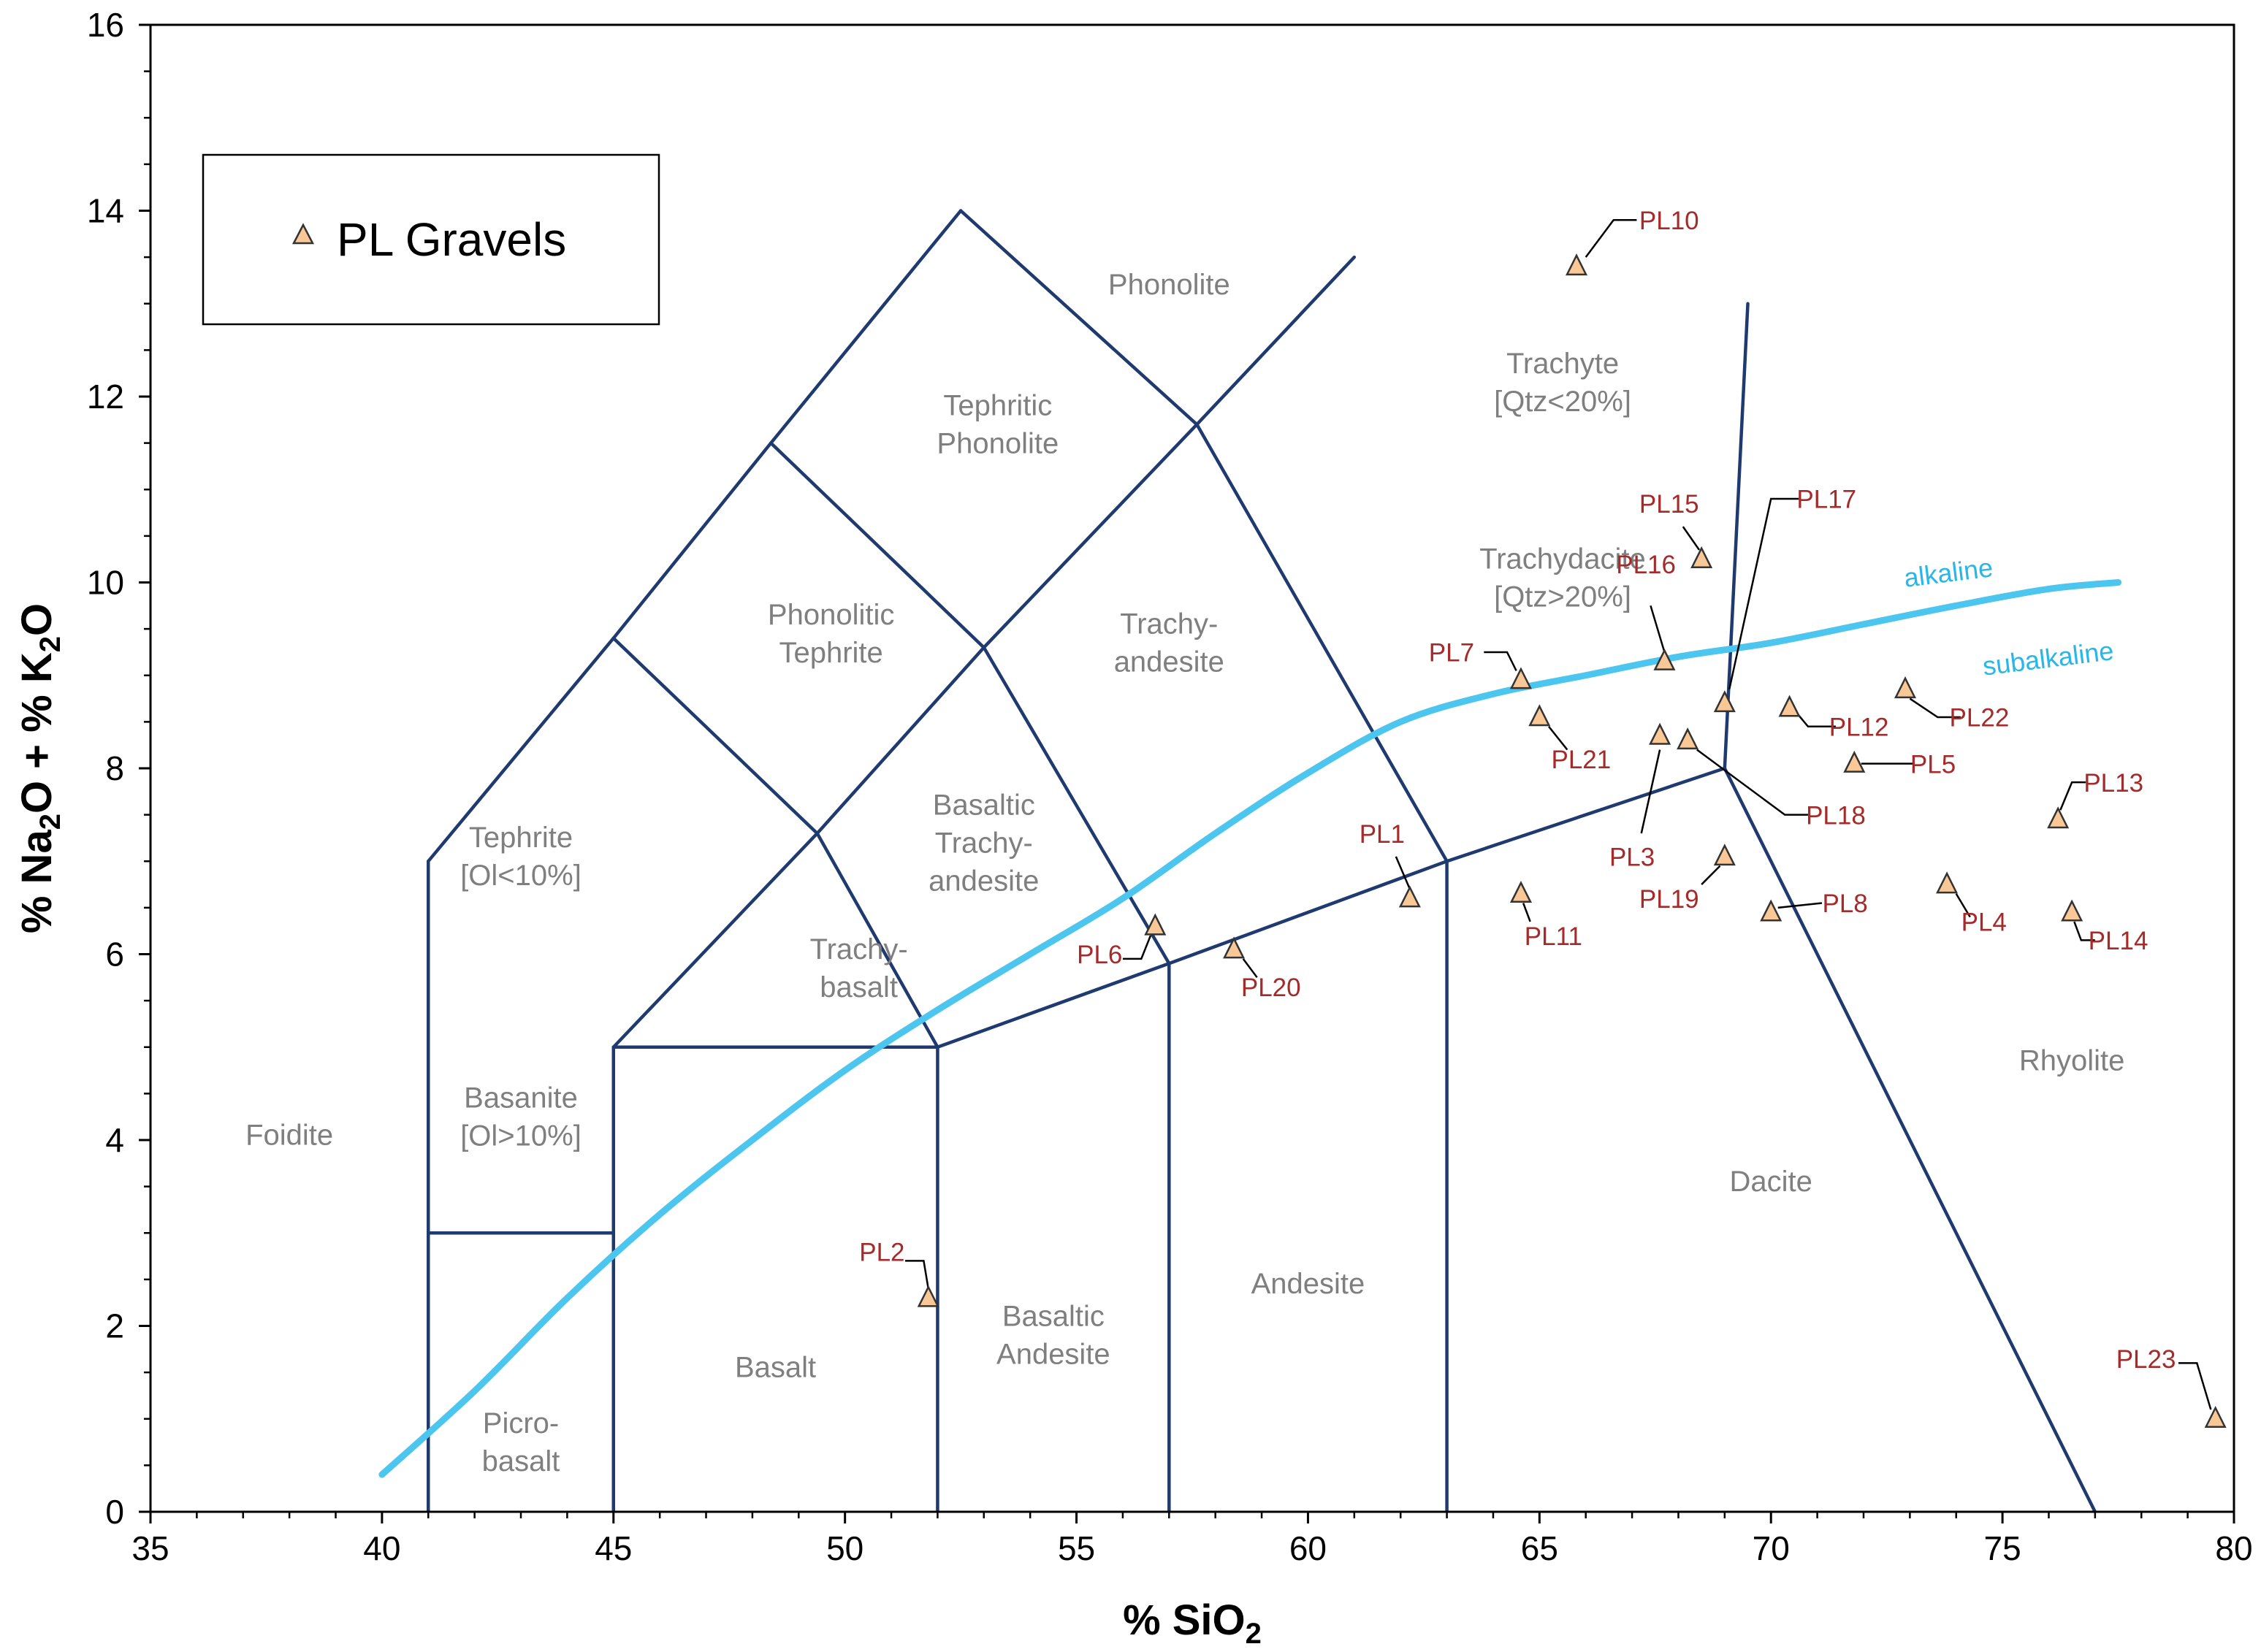 This screenshot has width=2261, height=1652. What do you see at coordinates (984, 881) in the screenshot?
I see `field-label-line: andesite` at bounding box center [984, 881].